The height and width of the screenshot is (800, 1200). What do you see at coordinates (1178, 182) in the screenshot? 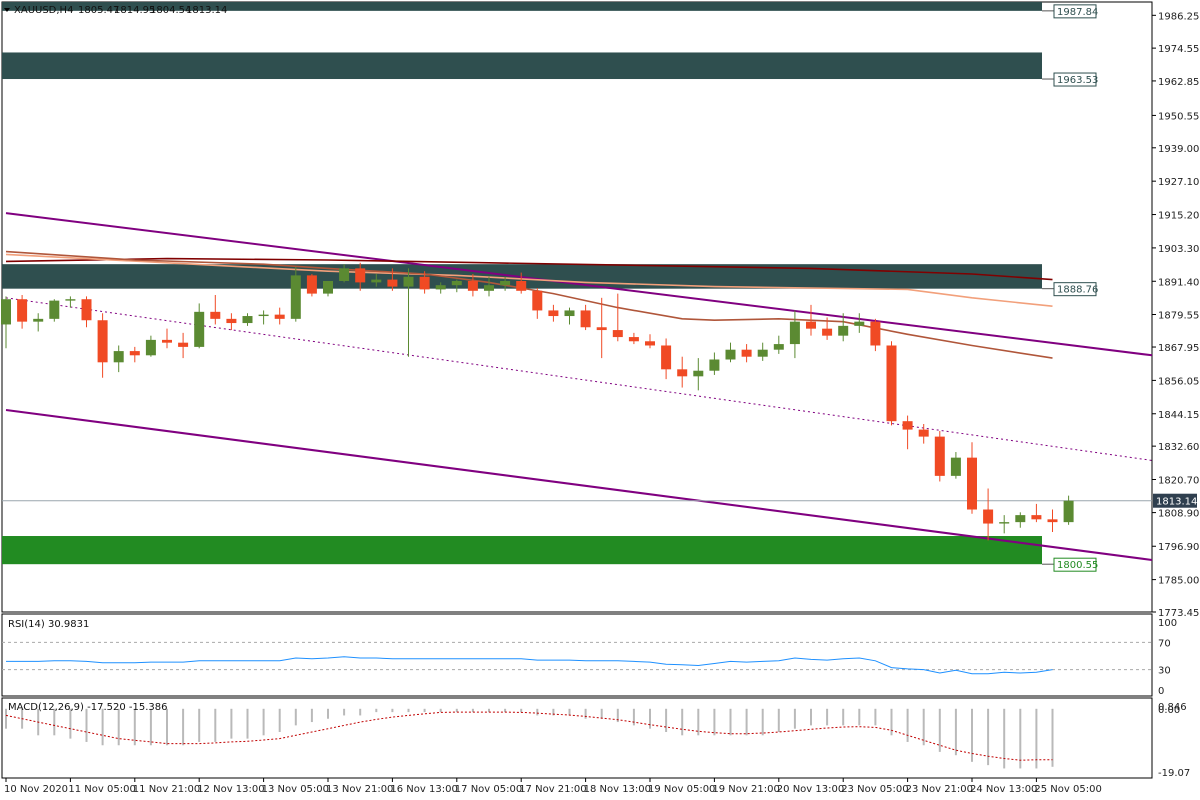
I see `y-tick-label: 1927.10` at bounding box center [1178, 182].